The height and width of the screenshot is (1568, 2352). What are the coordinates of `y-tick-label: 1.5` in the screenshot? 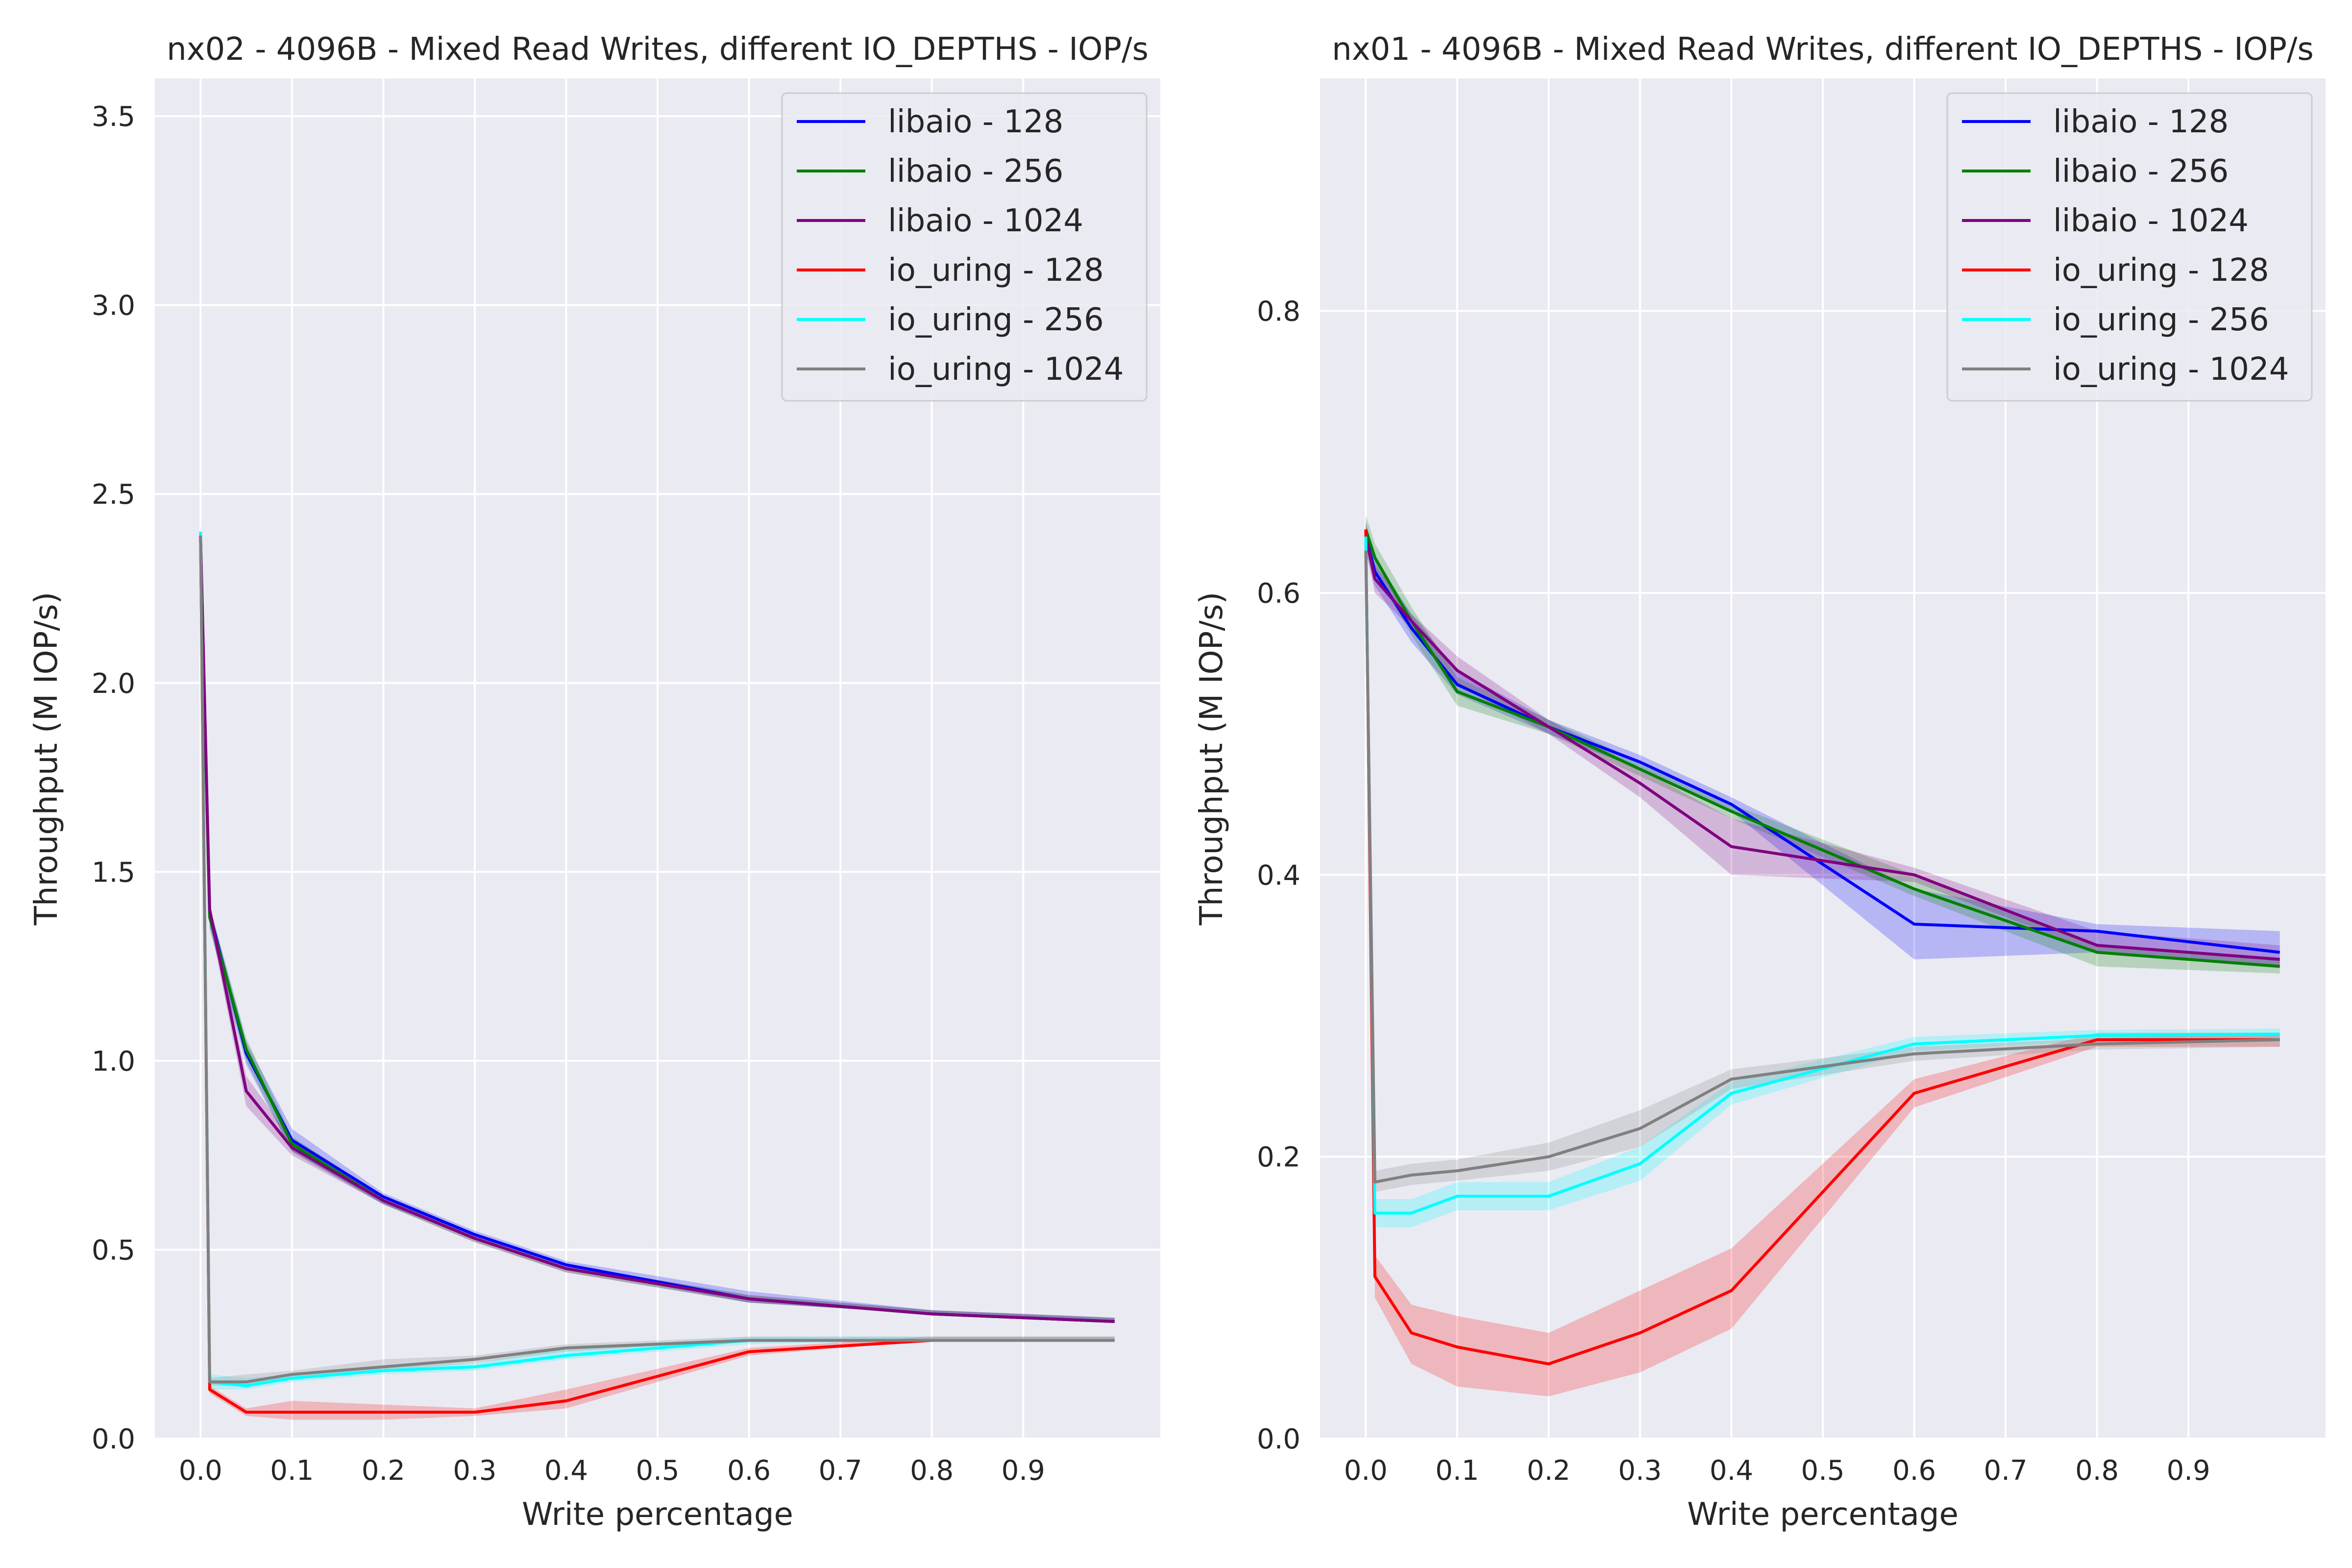 It's located at (113, 872).